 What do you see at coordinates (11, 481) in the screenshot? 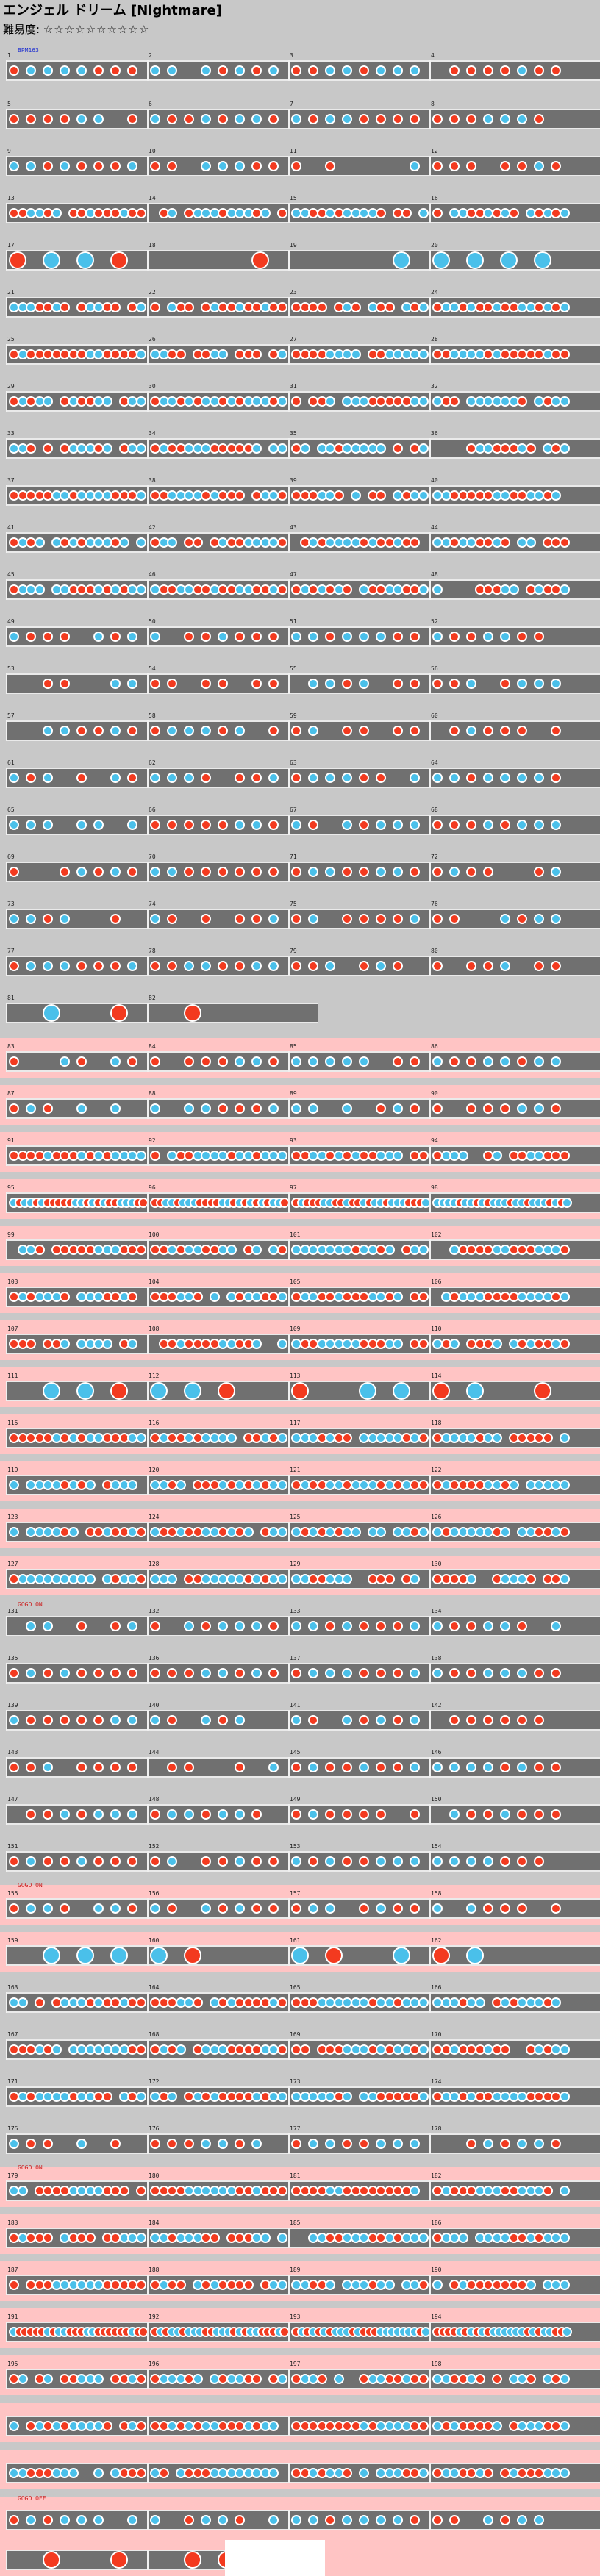
I see `measure-number: 37` at bounding box center [11, 481].